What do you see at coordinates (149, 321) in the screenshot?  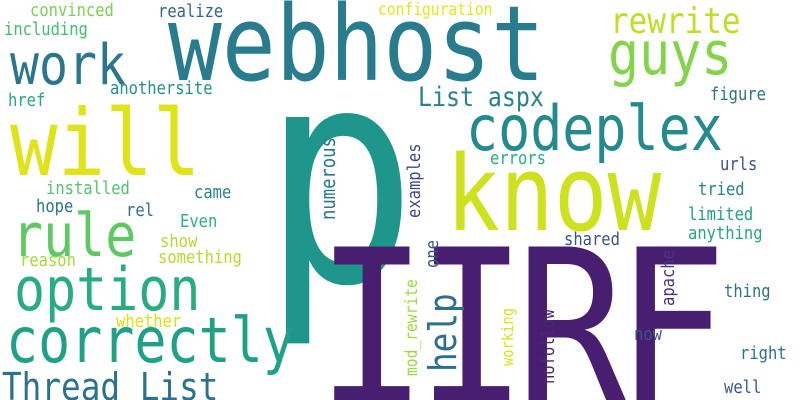 I see `word-whether: whether` at bounding box center [149, 321].